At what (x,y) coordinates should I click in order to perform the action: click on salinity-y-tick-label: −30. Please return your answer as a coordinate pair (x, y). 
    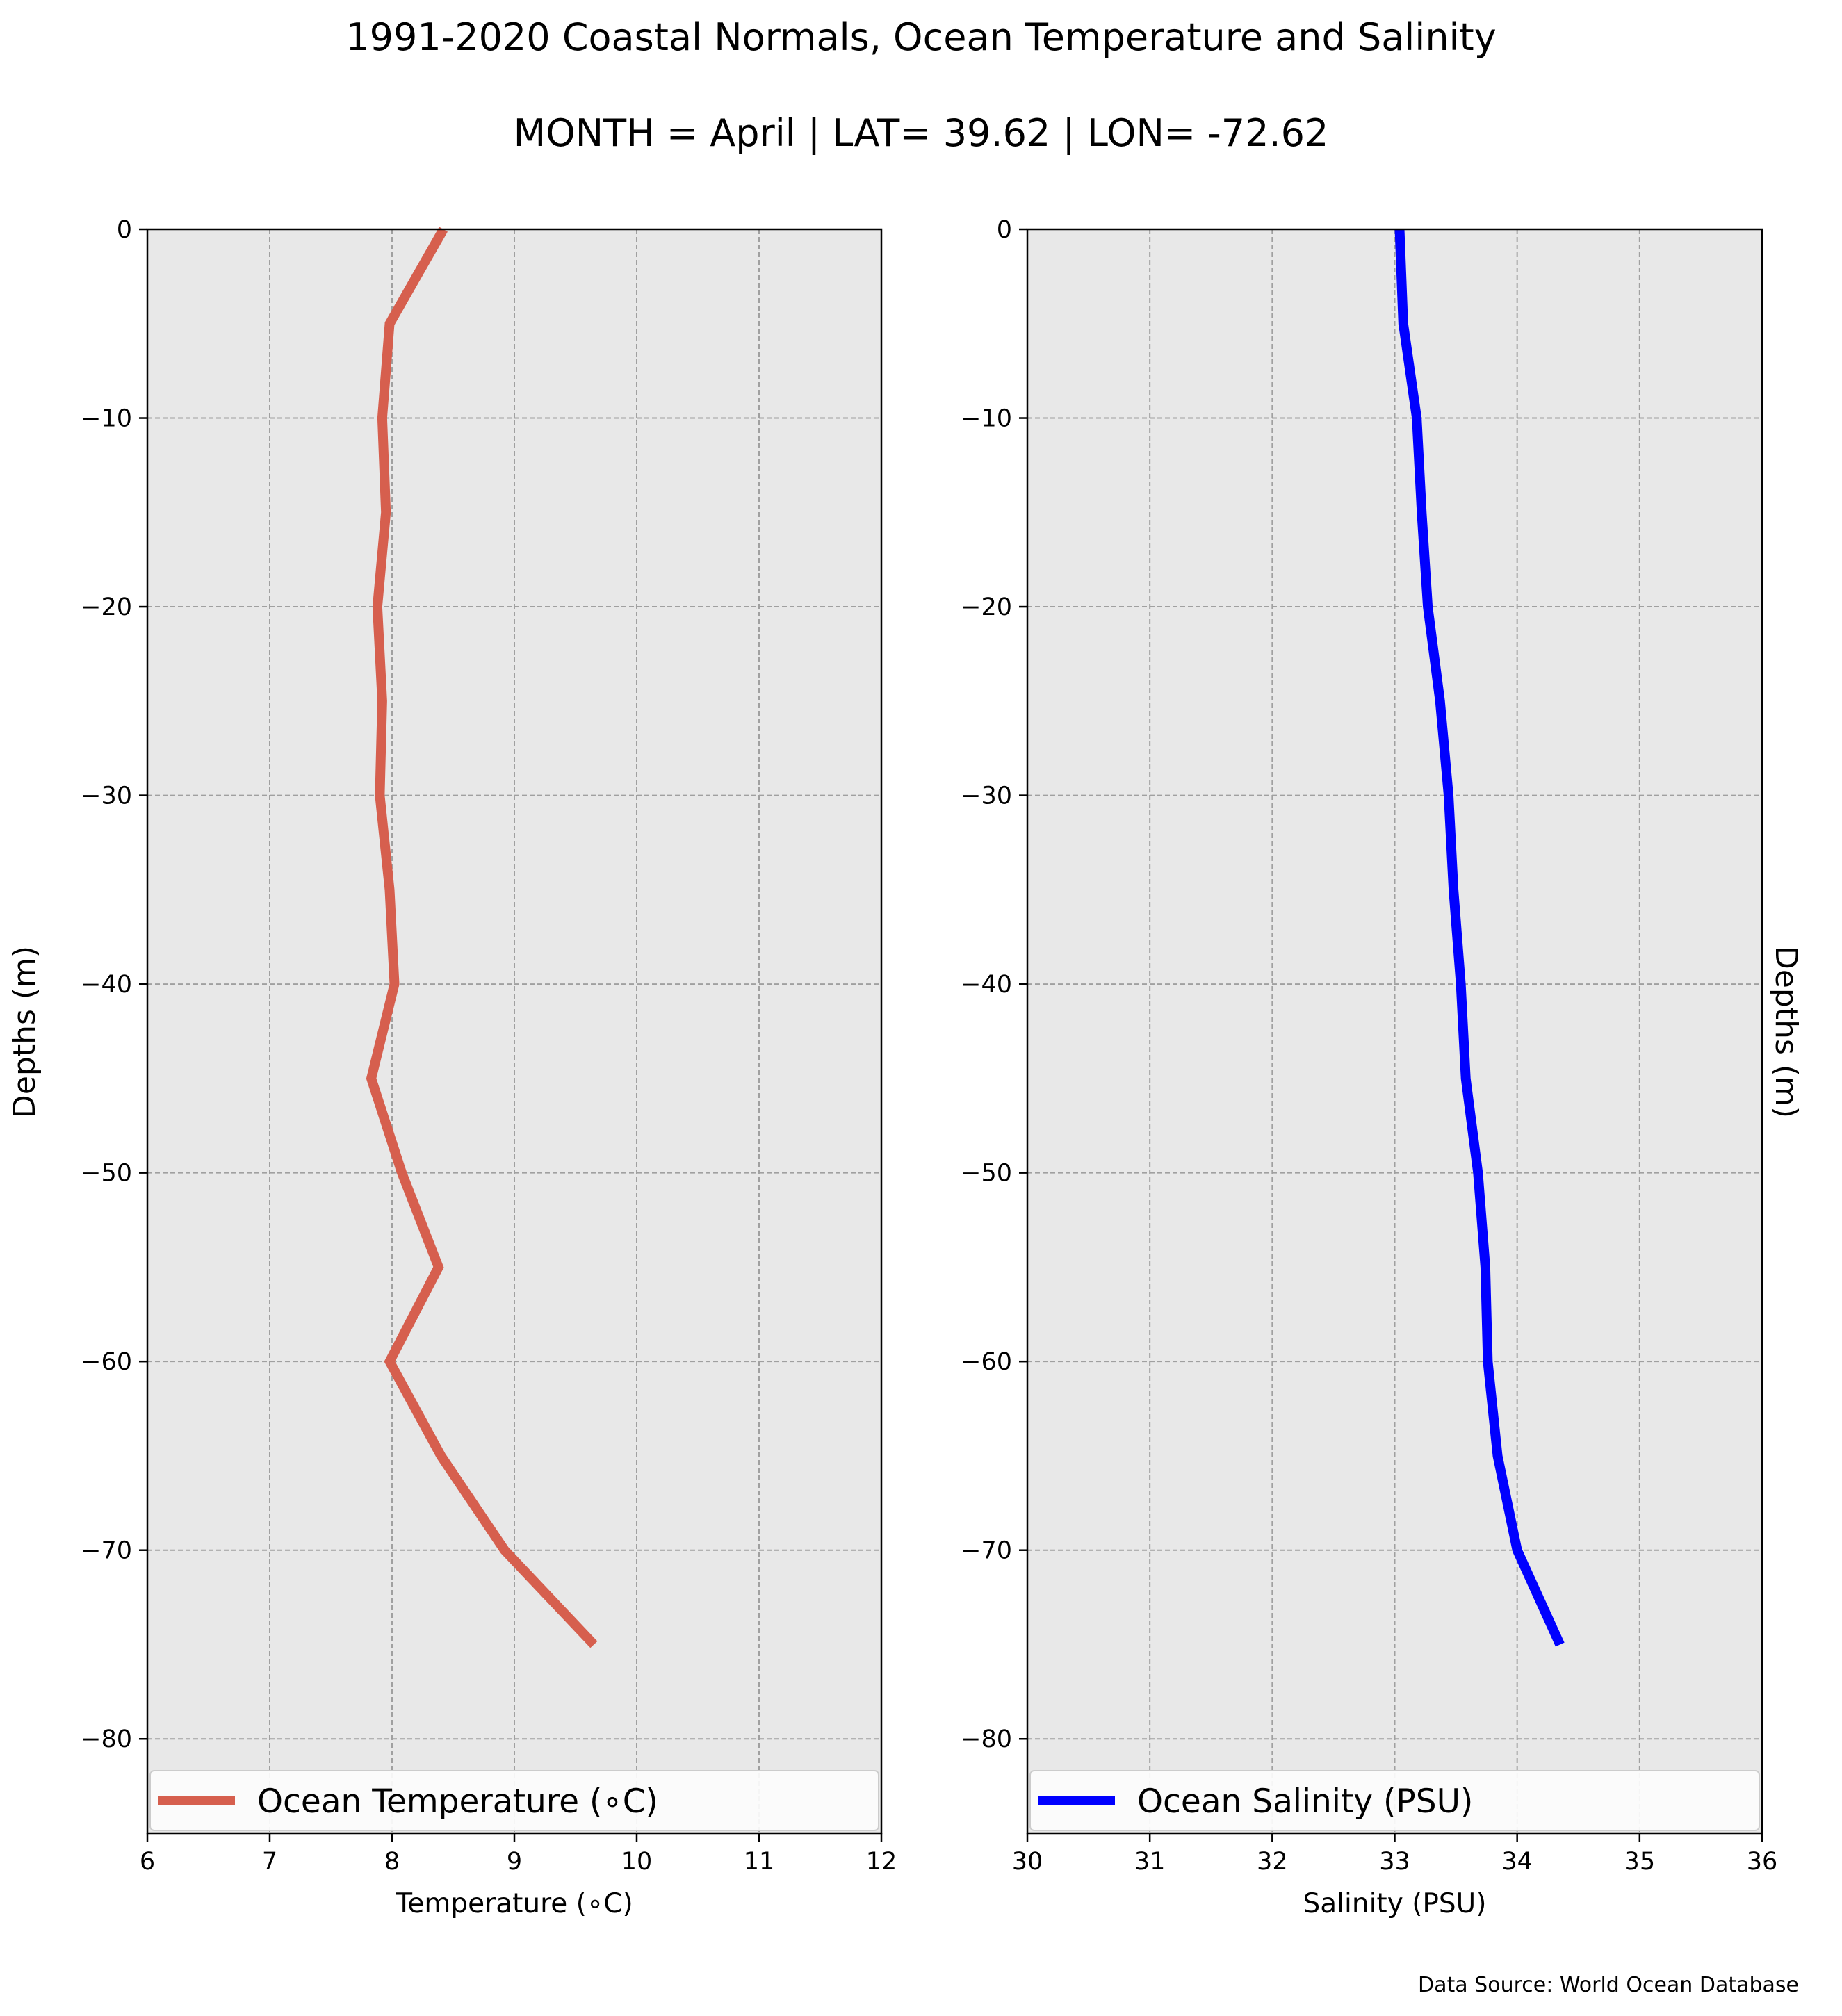
    Looking at the image, I should click on (986, 796).